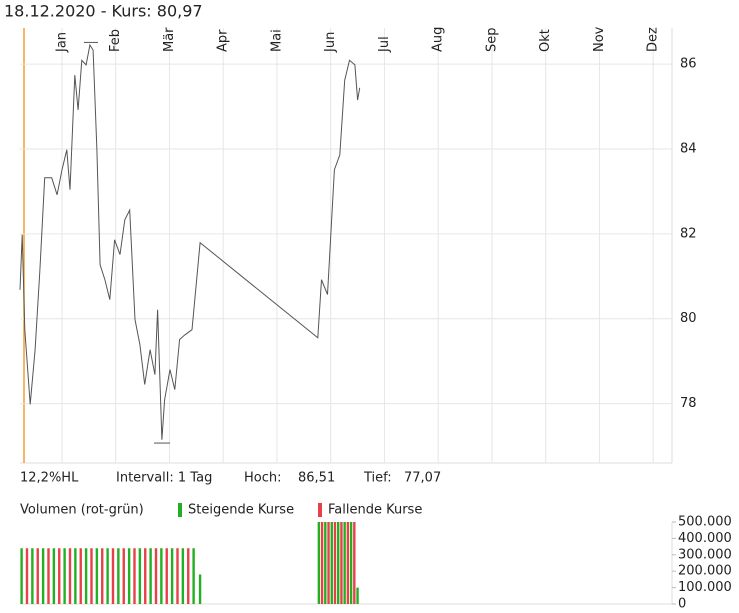 Image resolution: width=739 pixels, height=613 pixels. What do you see at coordinates (688, 64) in the screenshot?
I see `y-tick-label: 86` at bounding box center [688, 64].